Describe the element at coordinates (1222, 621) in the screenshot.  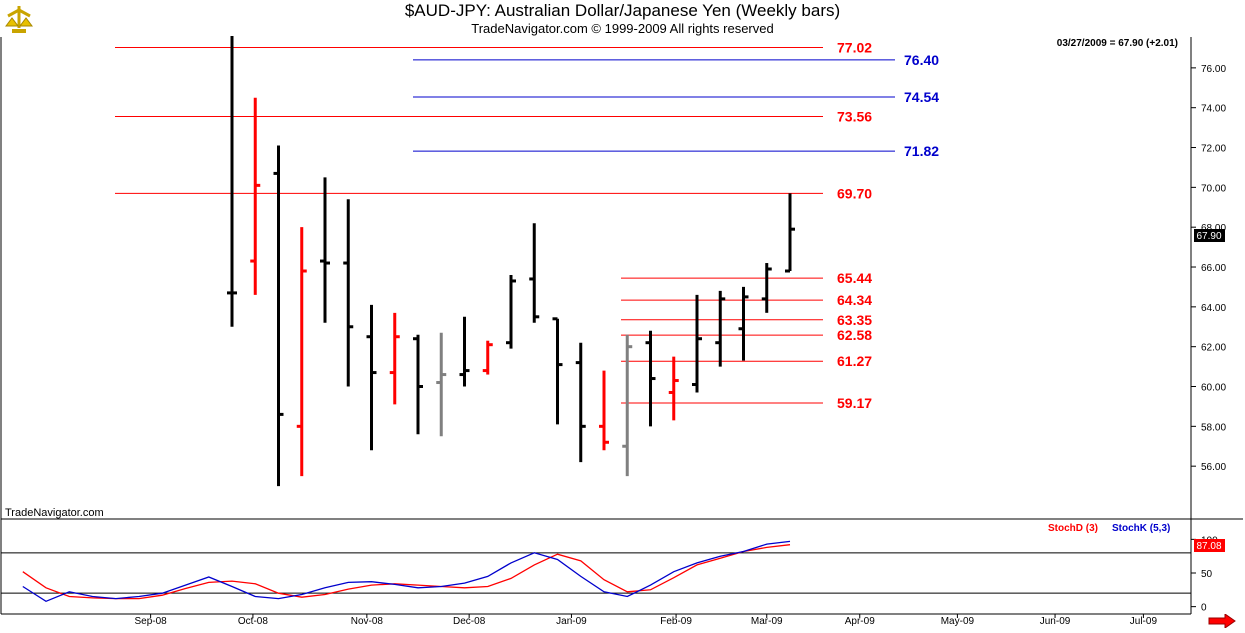
I see `scroll-right-arrow-icon` at that location.